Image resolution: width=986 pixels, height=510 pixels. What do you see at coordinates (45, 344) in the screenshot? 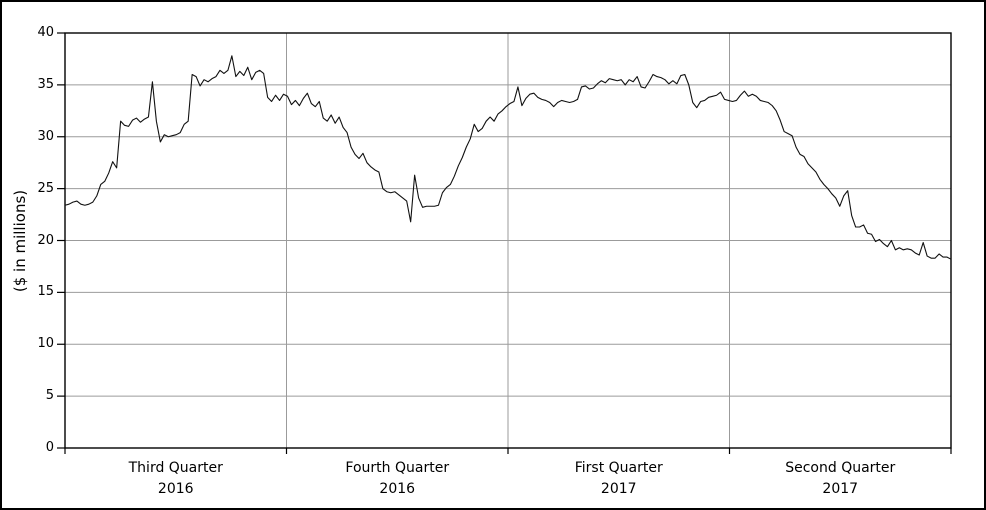
I see `y-tick-label: 10` at bounding box center [45, 344].